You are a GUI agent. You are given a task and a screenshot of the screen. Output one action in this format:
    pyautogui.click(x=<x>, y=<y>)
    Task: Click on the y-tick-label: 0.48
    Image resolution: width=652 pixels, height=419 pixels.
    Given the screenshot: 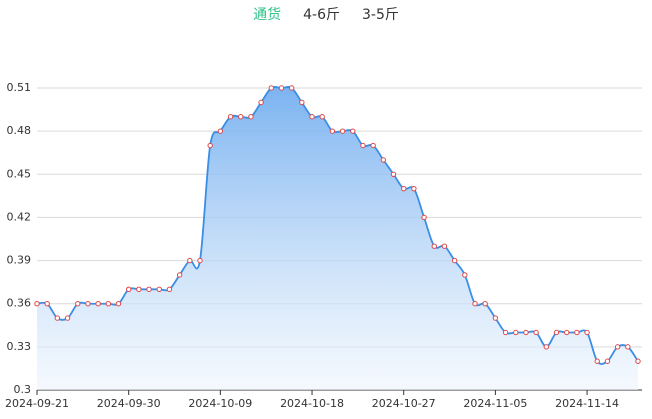 What is the action you would take?
    pyautogui.click(x=19, y=130)
    